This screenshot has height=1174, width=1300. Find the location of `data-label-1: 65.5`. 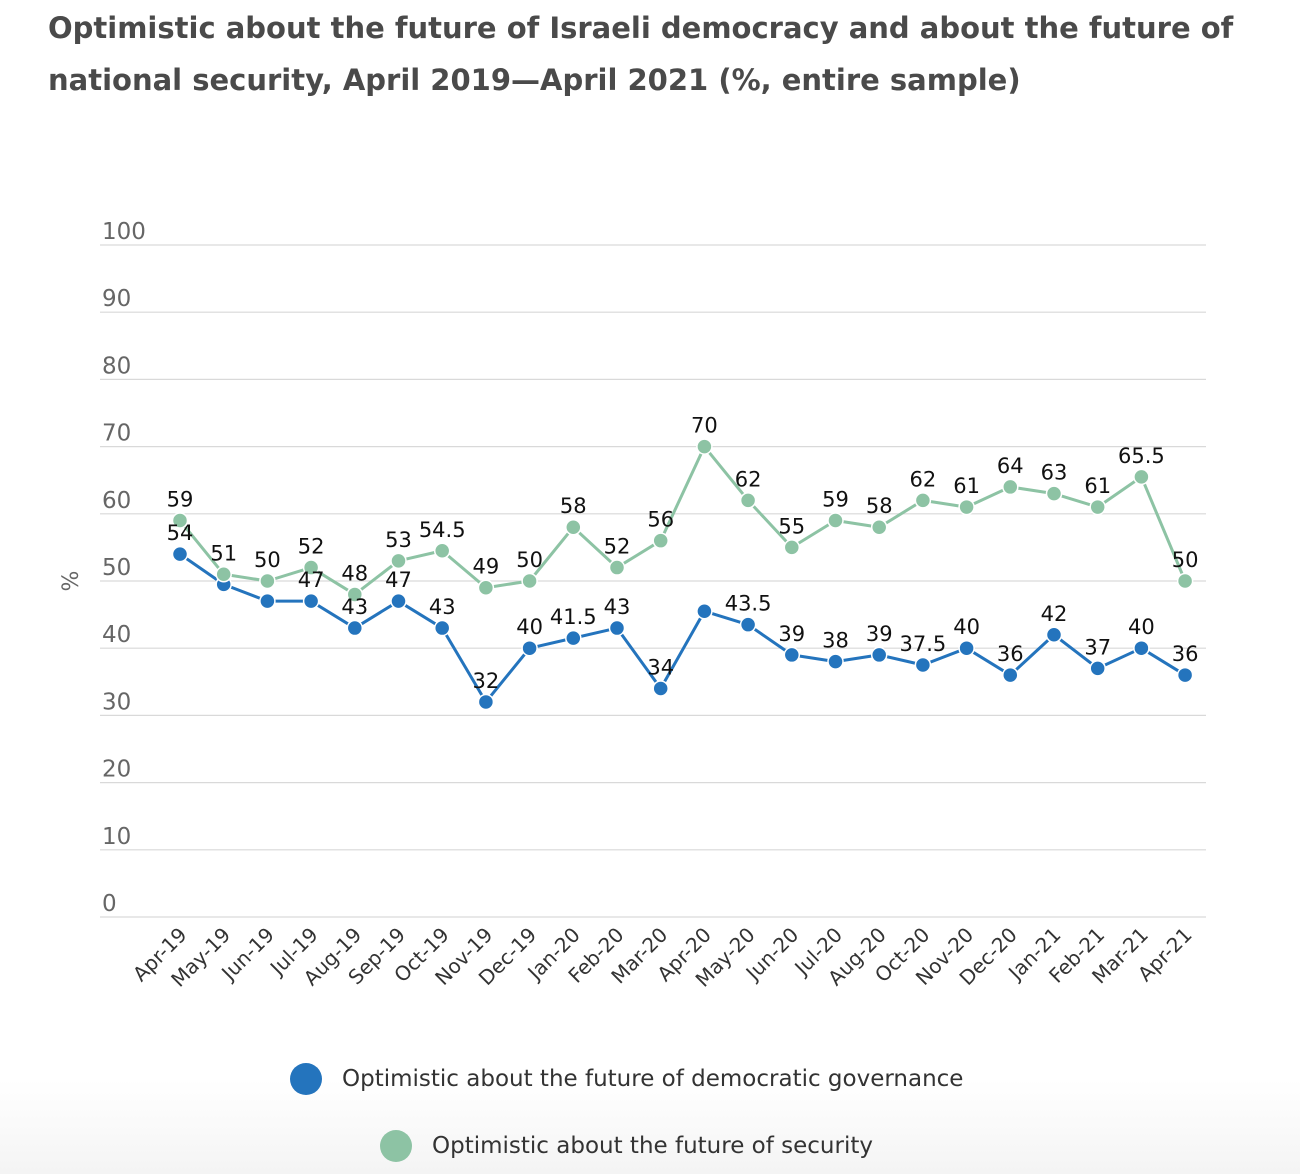

data-label-1: 65.5 is located at coordinates (1141, 456).